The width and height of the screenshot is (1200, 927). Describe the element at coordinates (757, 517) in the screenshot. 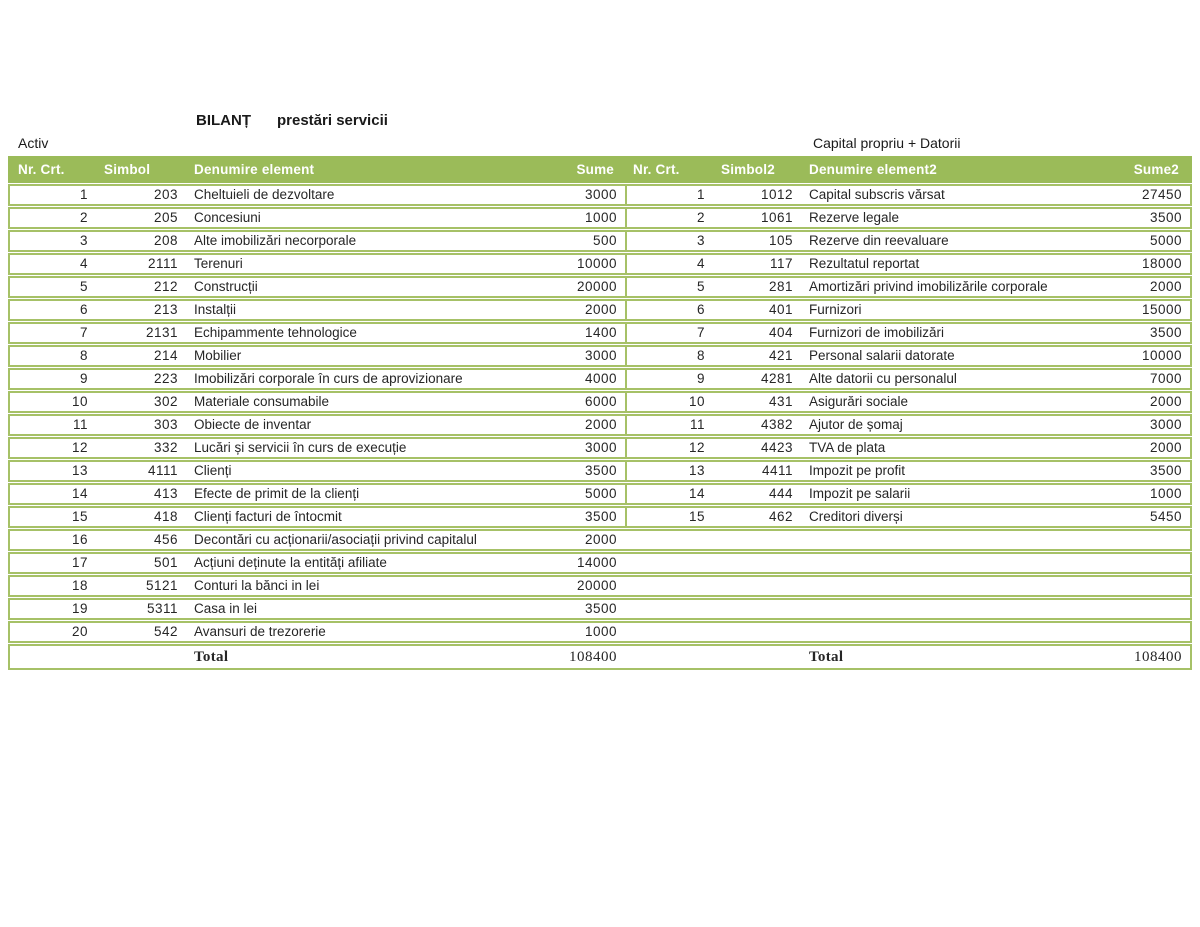

I see `cell-r-sim: 462` at that location.